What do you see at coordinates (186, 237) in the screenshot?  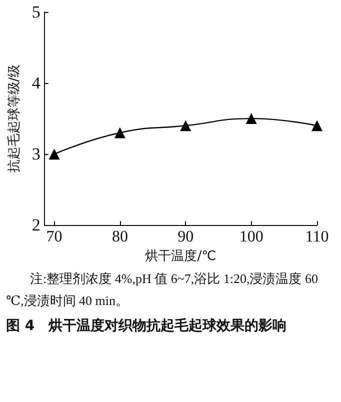 I see `x-tick-label: 90` at bounding box center [186, 237].